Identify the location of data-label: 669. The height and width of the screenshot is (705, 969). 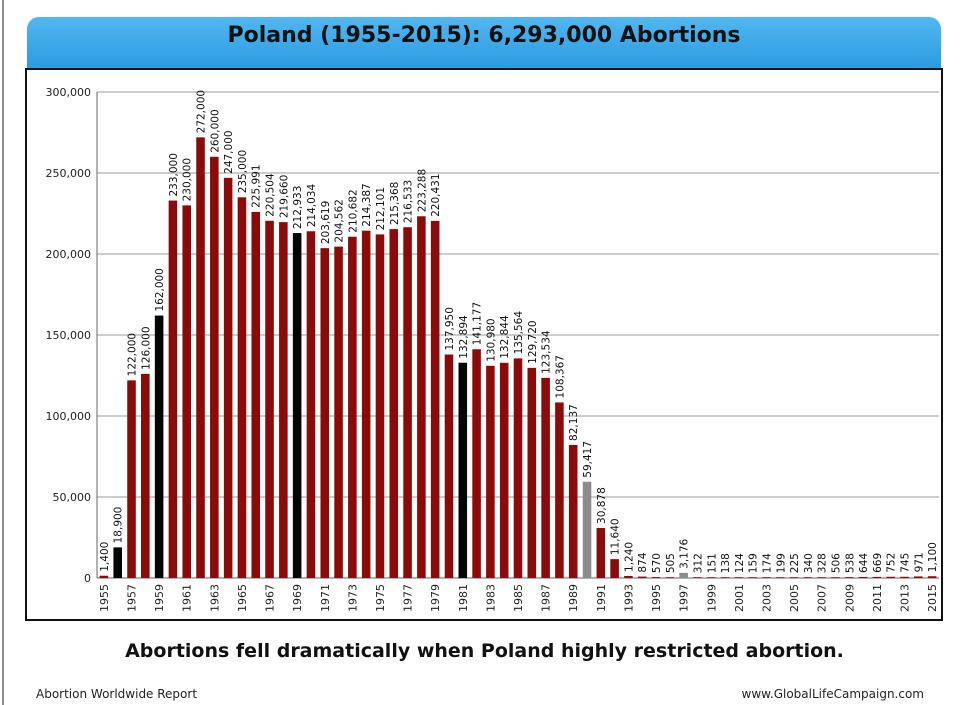
(878, 563).